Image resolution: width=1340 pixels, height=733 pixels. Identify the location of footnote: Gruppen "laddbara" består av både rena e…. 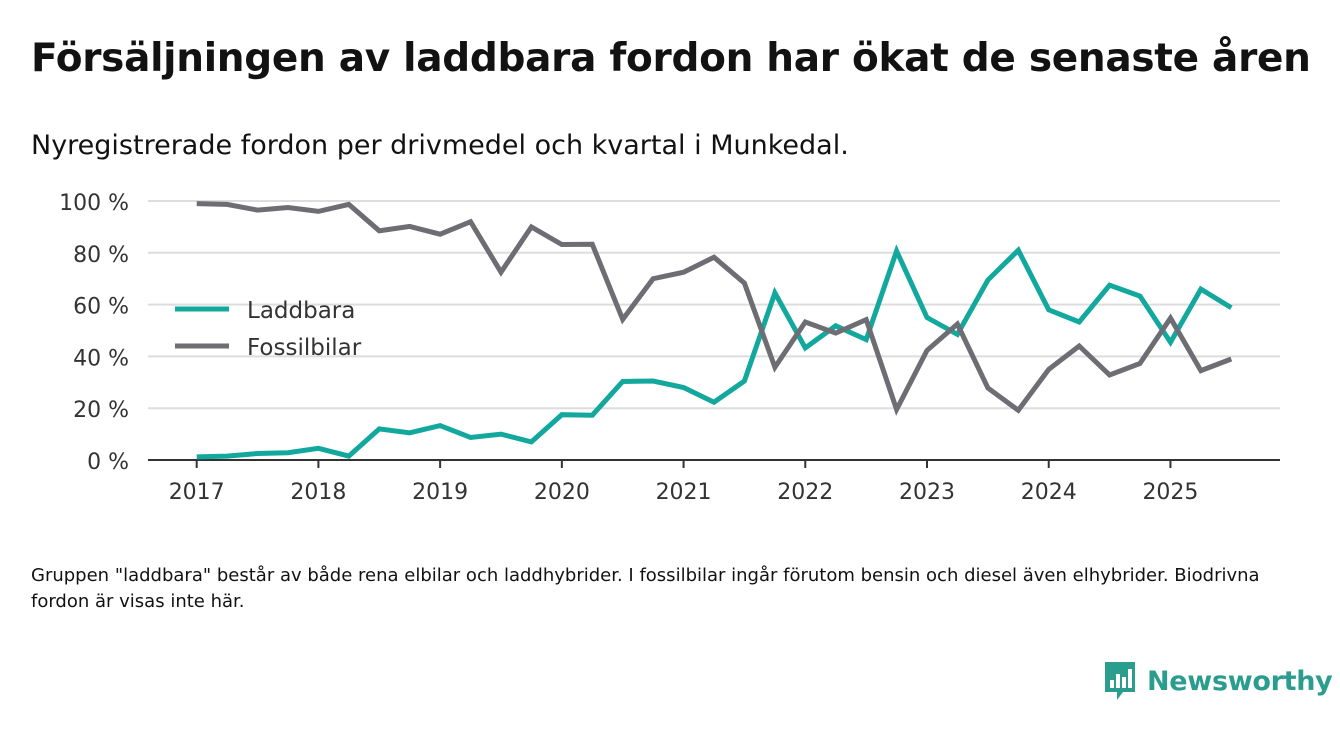
(645, 588).